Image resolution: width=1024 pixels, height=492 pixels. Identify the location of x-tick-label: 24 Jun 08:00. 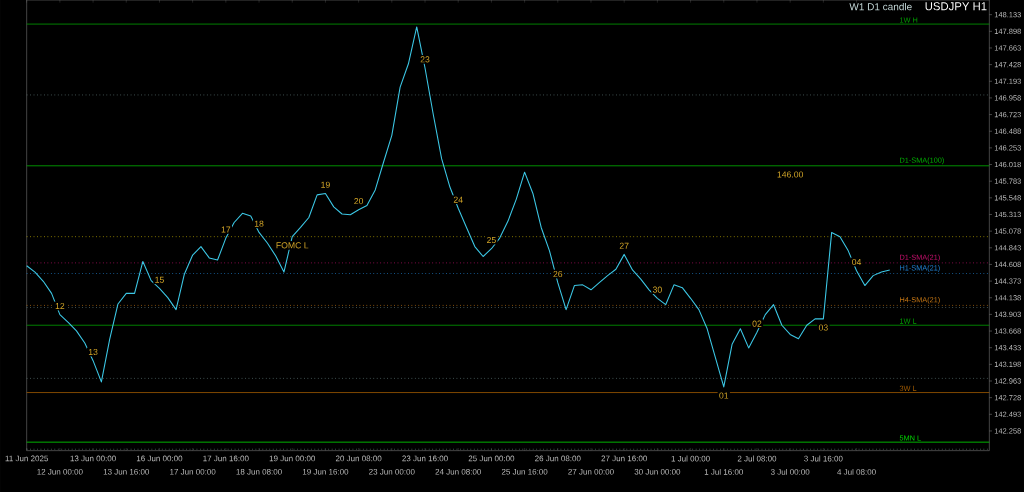
(458, 471).